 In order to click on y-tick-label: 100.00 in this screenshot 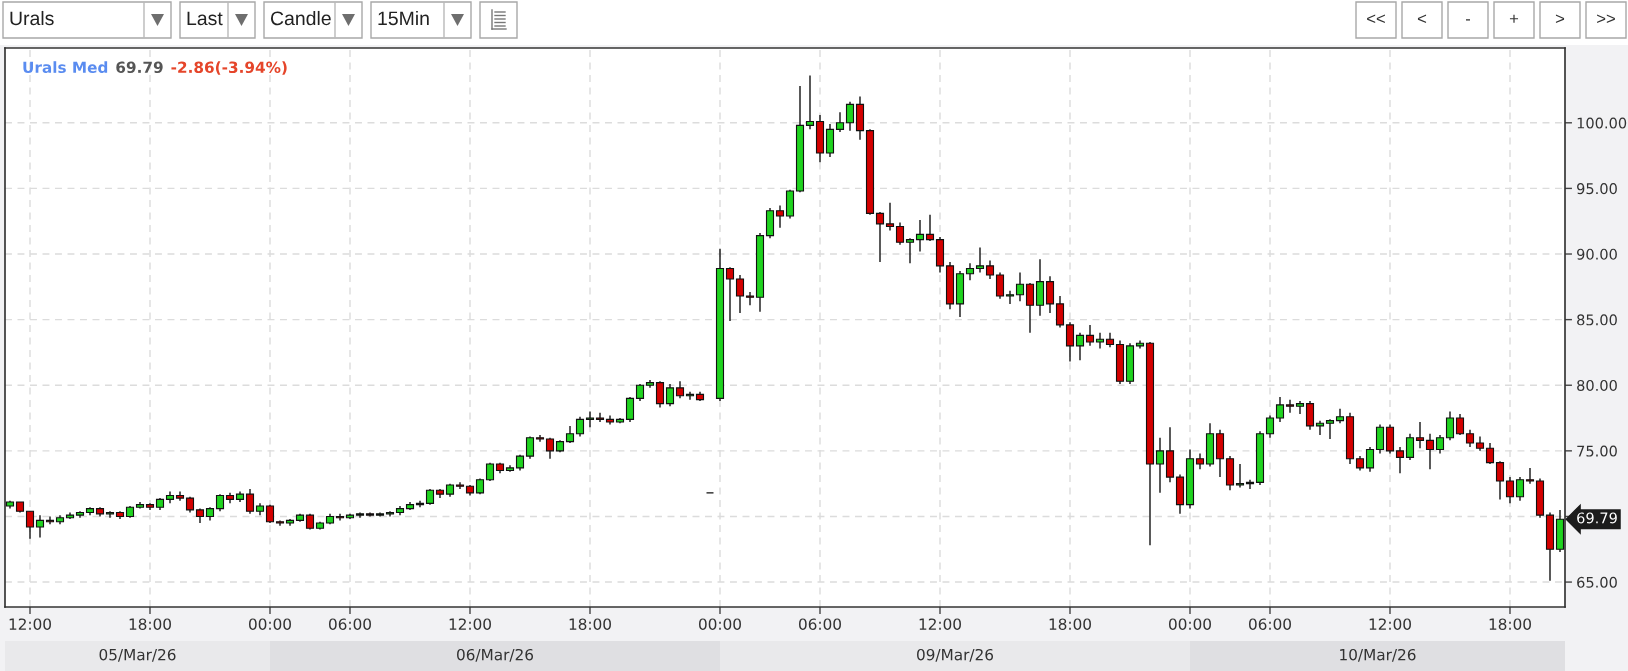, I will do `click(1602, 123)`.